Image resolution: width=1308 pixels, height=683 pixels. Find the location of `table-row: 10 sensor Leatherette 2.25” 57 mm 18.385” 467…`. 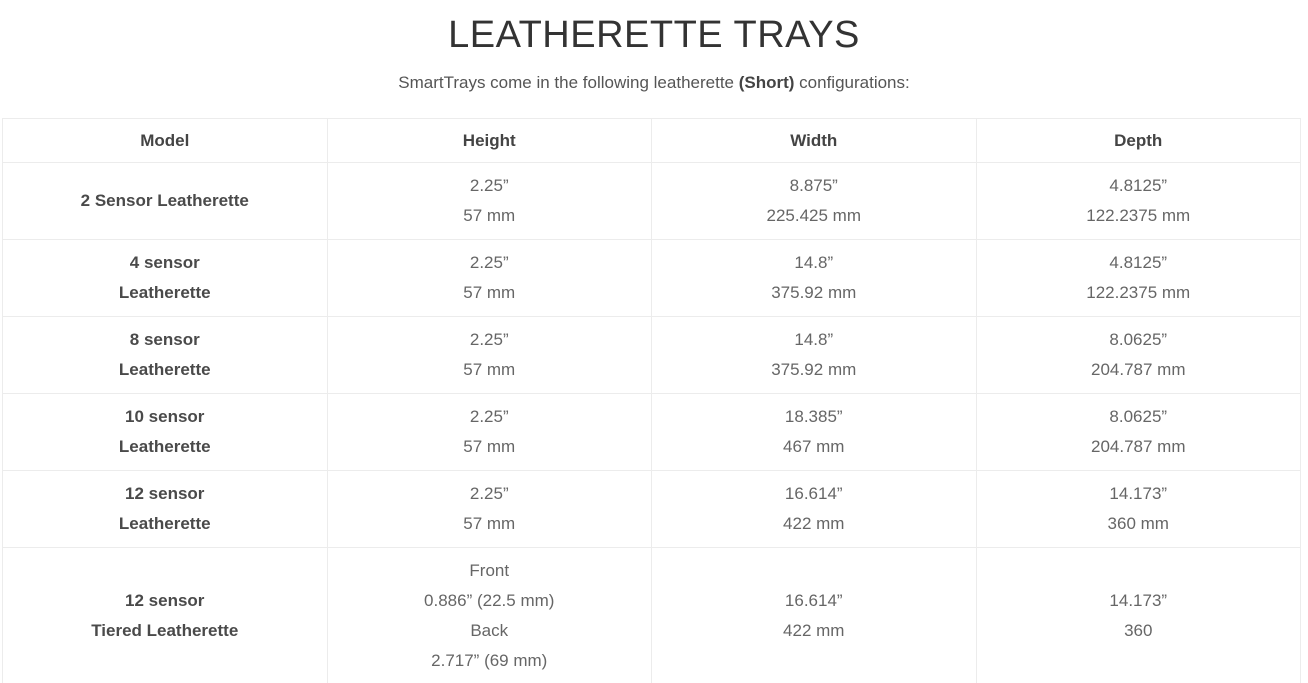

table-row: 10 sensor Leatherette 2.25” 57 mm 18.385” 467… is located at coordinates (651, 432).